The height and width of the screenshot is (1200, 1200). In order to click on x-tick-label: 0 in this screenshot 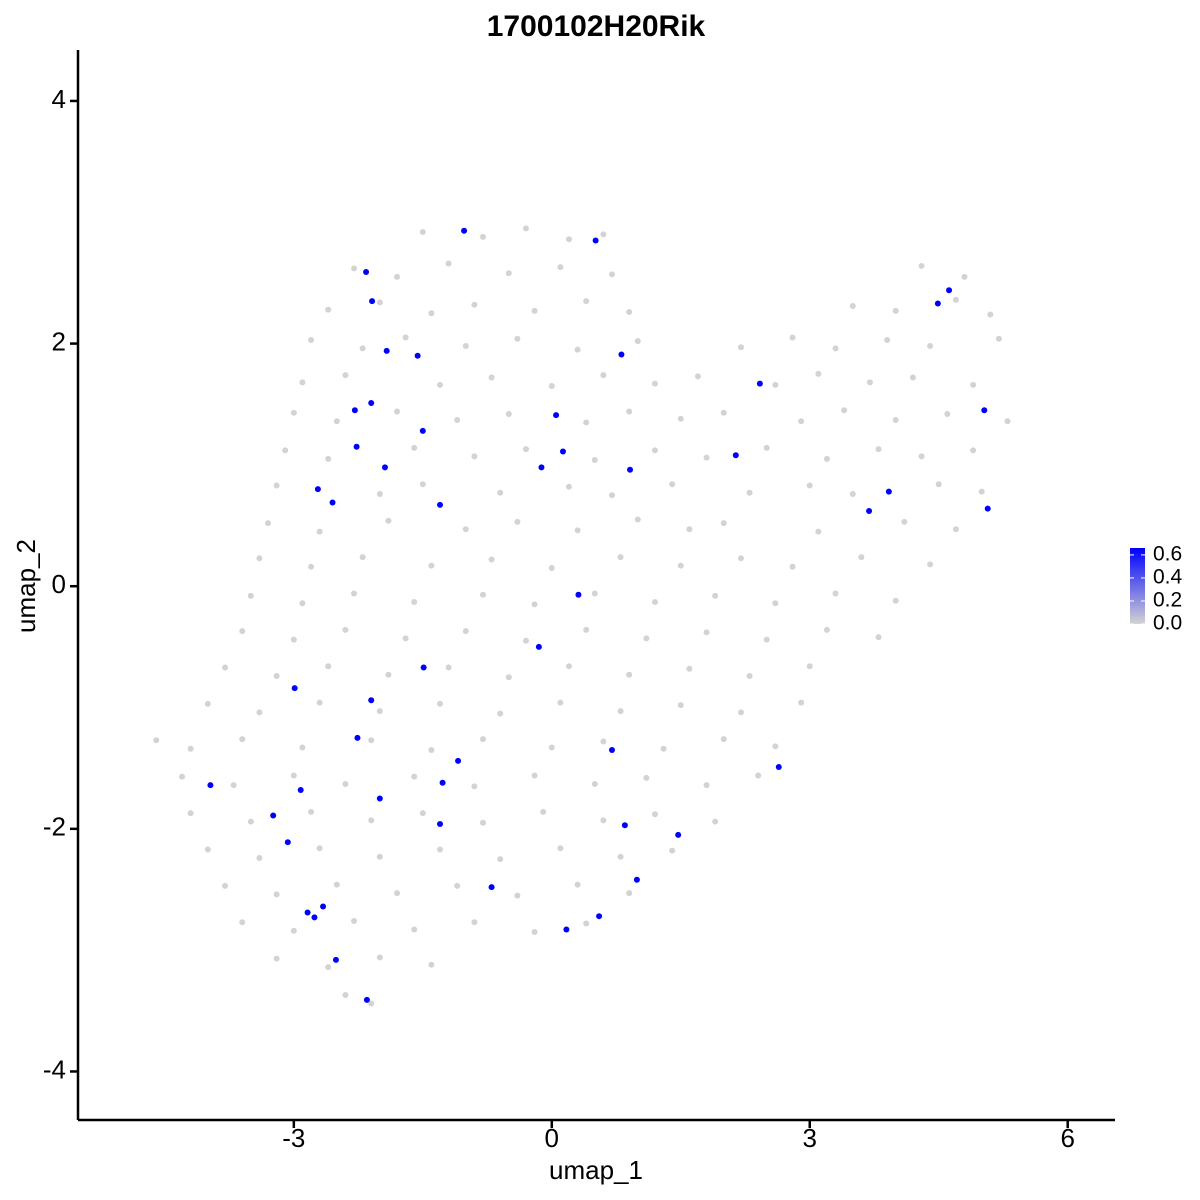, I will do `click(552, 1138)`.